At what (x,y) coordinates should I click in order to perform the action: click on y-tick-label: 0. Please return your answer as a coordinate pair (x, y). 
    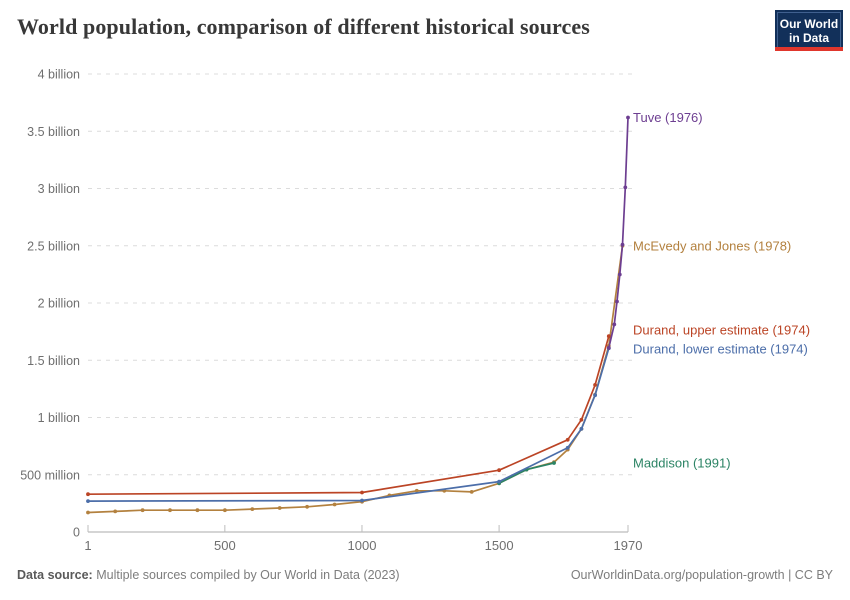
    Looking at the image, I should click on (76, 533).